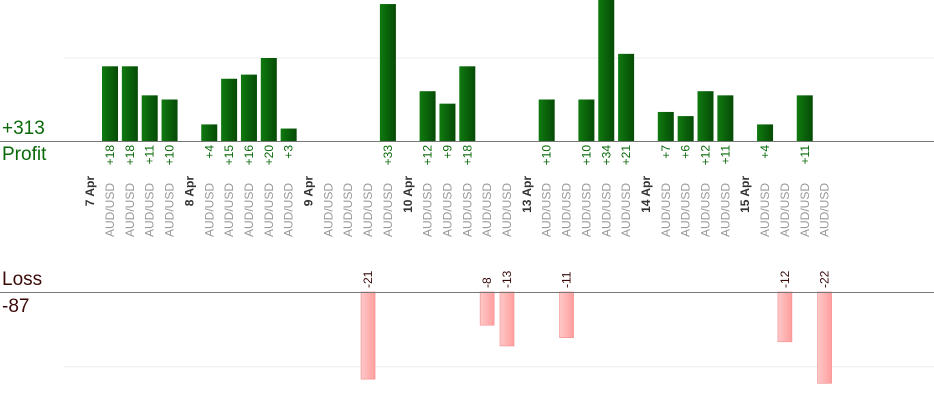 This screenshot has width=934, height=420. What do you see at coordinates (666, 152) in the screenshot?
I see `profit-value-label: +7` at bounding box center [666, 152].